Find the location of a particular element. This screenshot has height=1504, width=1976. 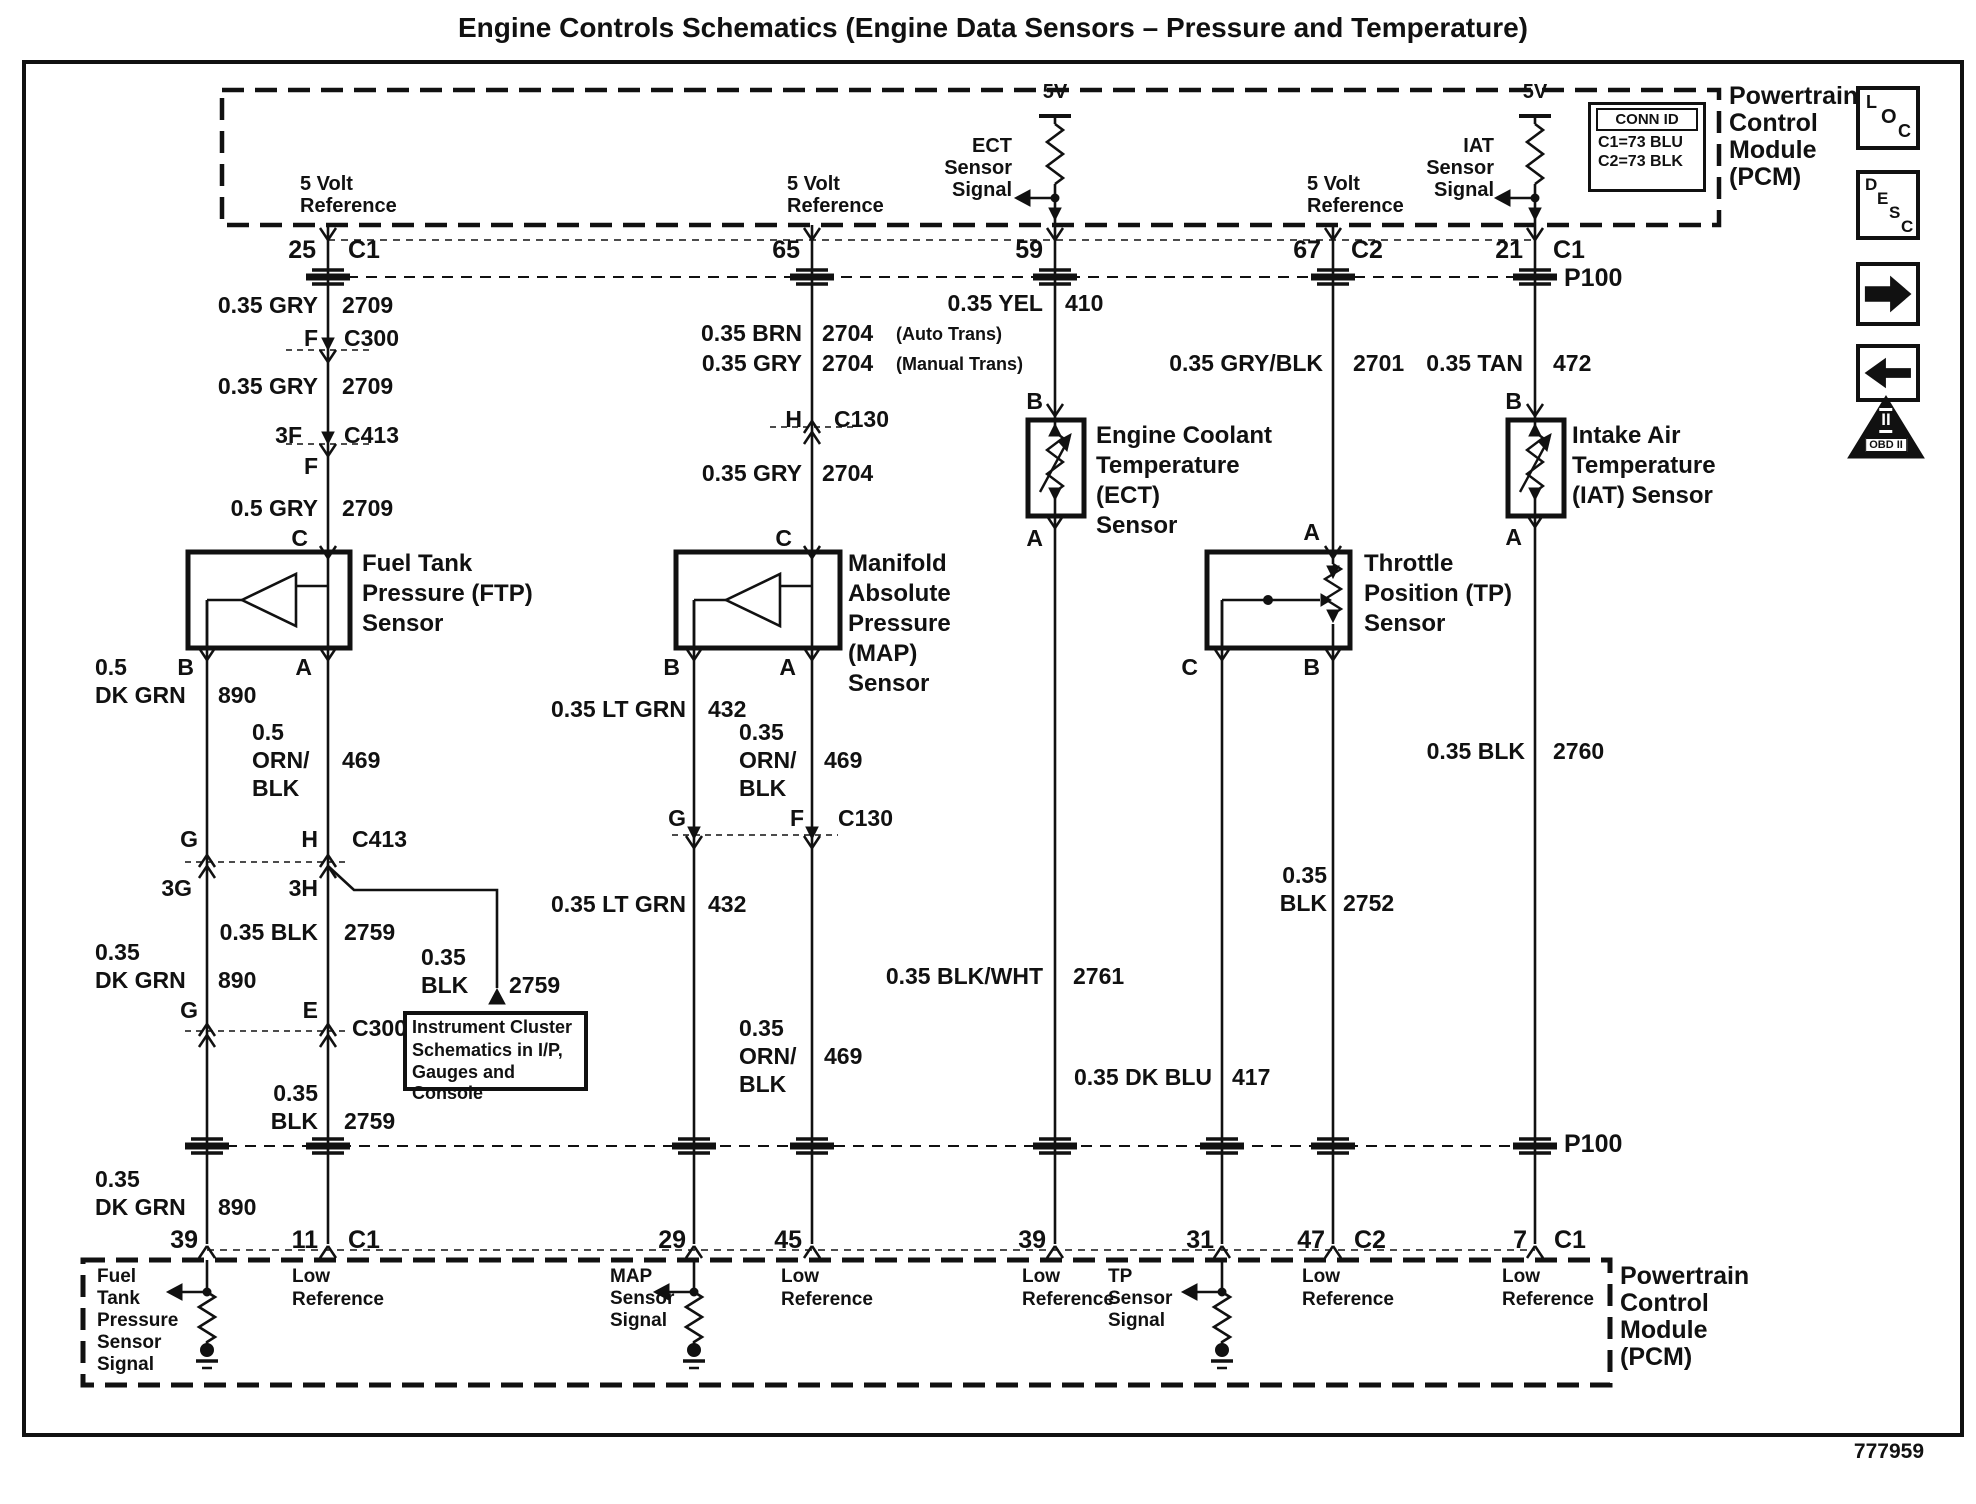

ect-sensor-signal-line3: Signal is located at coordinates (981, 190).